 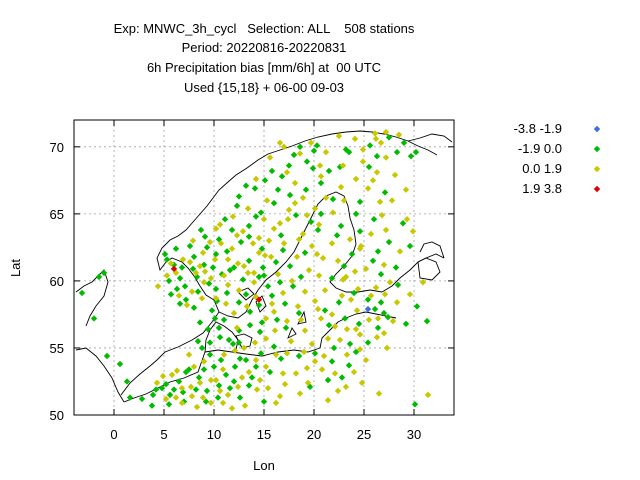 I want to click on legend-label: 1.9 3.8, so click(x=542, y=188).